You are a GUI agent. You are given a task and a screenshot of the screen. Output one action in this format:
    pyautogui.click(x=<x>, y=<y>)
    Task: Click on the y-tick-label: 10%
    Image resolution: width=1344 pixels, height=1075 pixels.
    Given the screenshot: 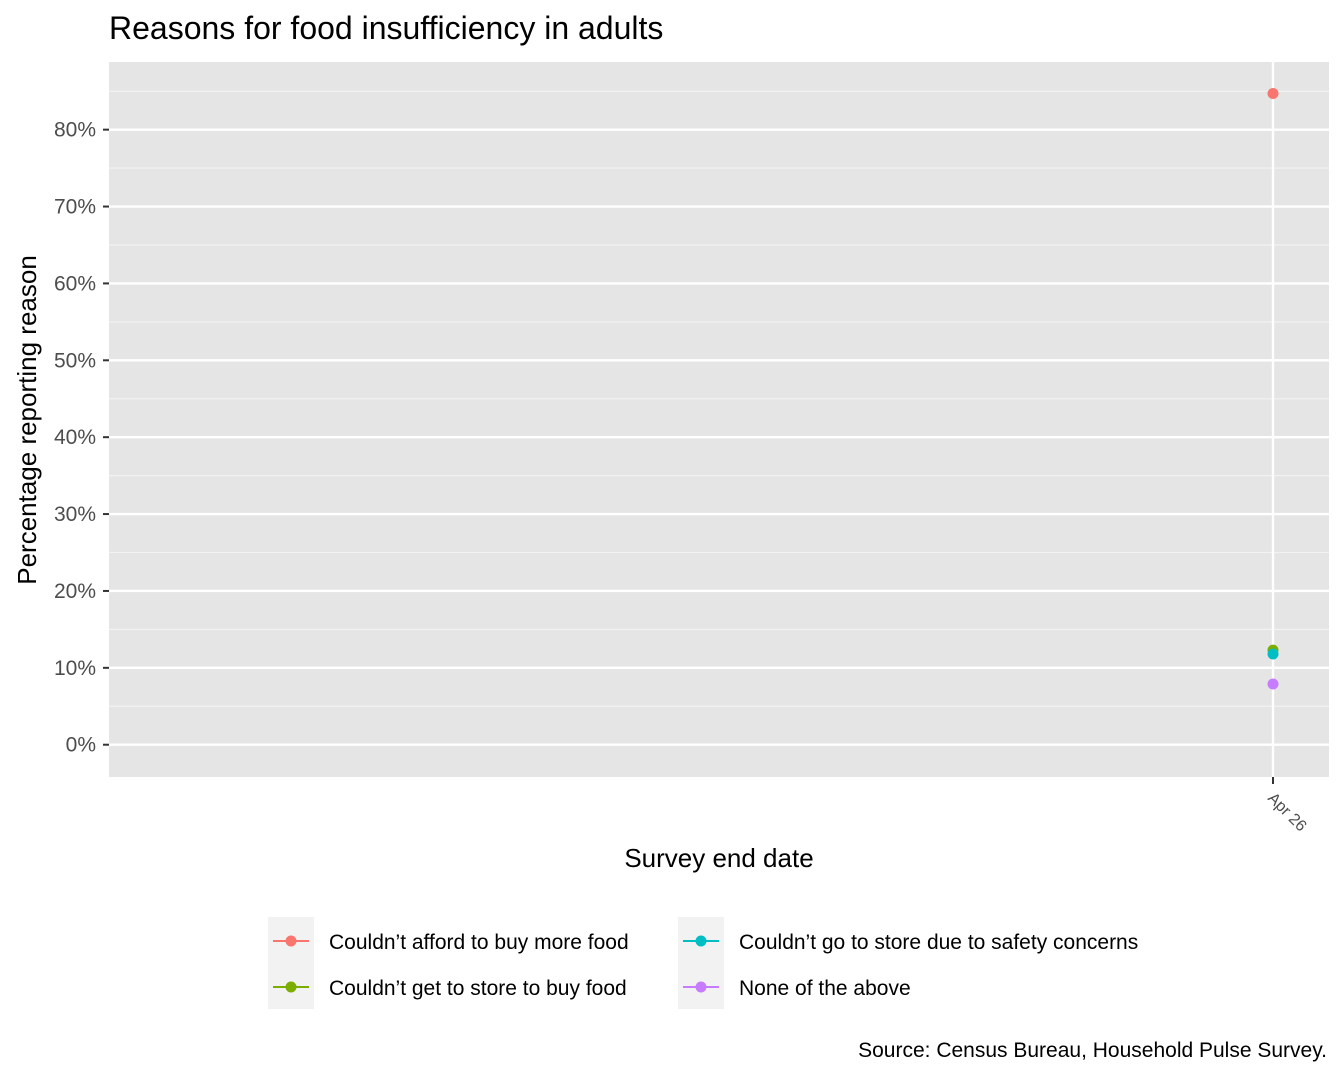 What is the action you would take?
    pyautogui.click(x=75, y=668)
    